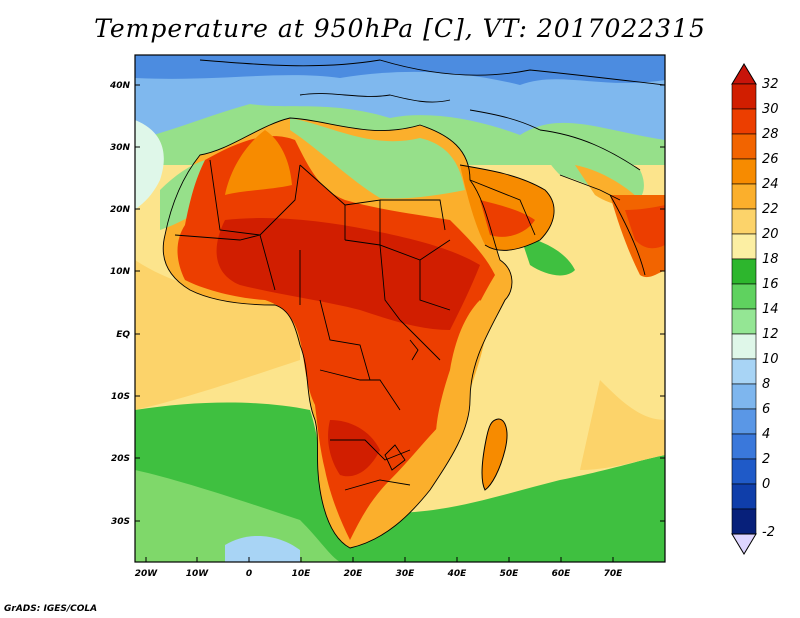  What do you see at coordinates (120, 522) in the screenshot?
I see `lat-tick-30s: 30S` at bounding box center [120, 522].